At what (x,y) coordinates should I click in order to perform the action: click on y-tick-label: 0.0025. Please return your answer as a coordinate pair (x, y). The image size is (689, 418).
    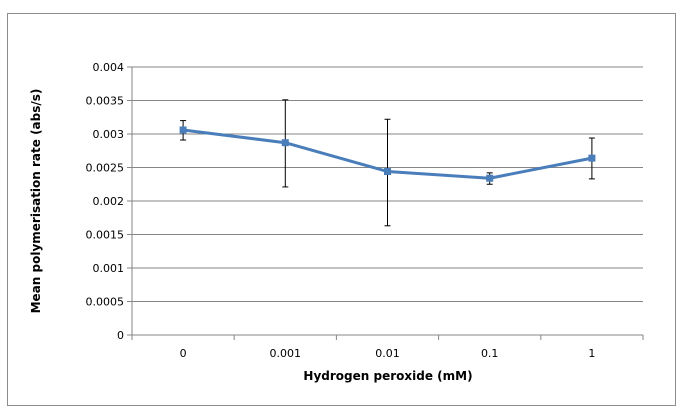
    Looking at the image, I should click on (105, 168).